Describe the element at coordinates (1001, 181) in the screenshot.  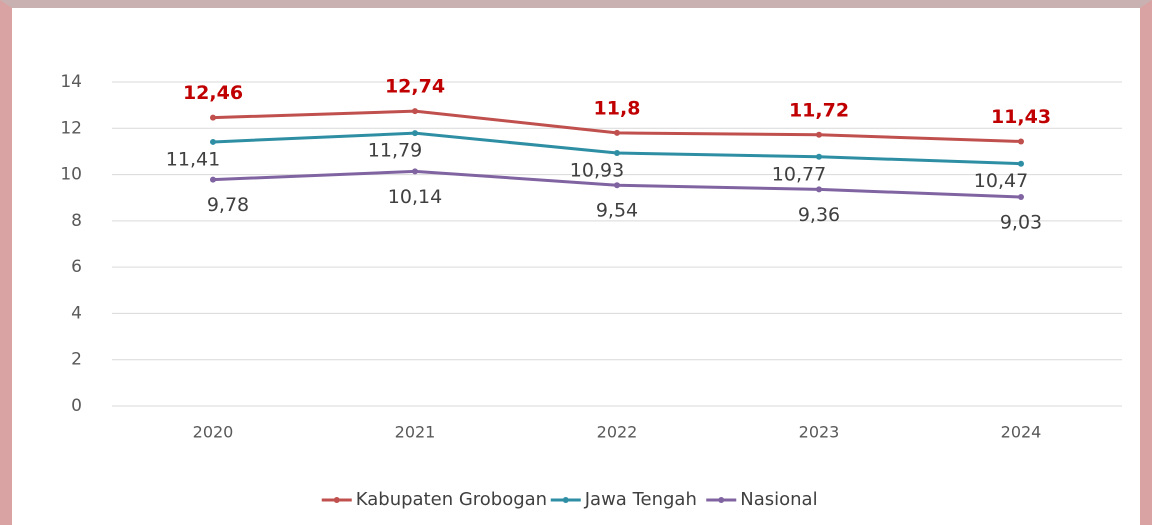
I see `data-label: 10,47` at that location.